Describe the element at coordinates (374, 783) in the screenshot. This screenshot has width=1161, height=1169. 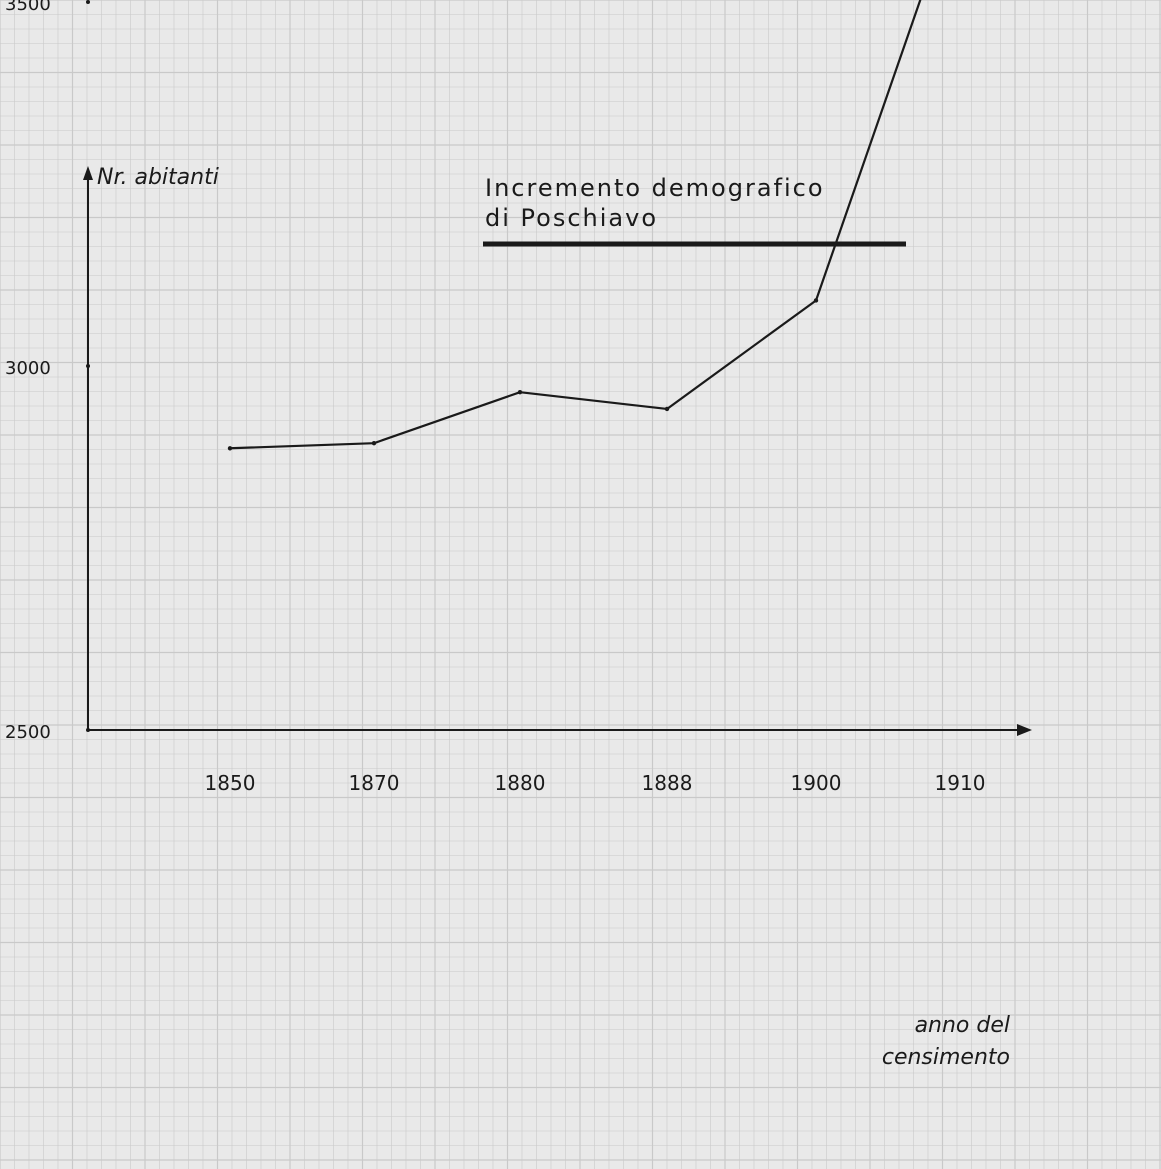
I see `x-tick-label: 1870` at that location.